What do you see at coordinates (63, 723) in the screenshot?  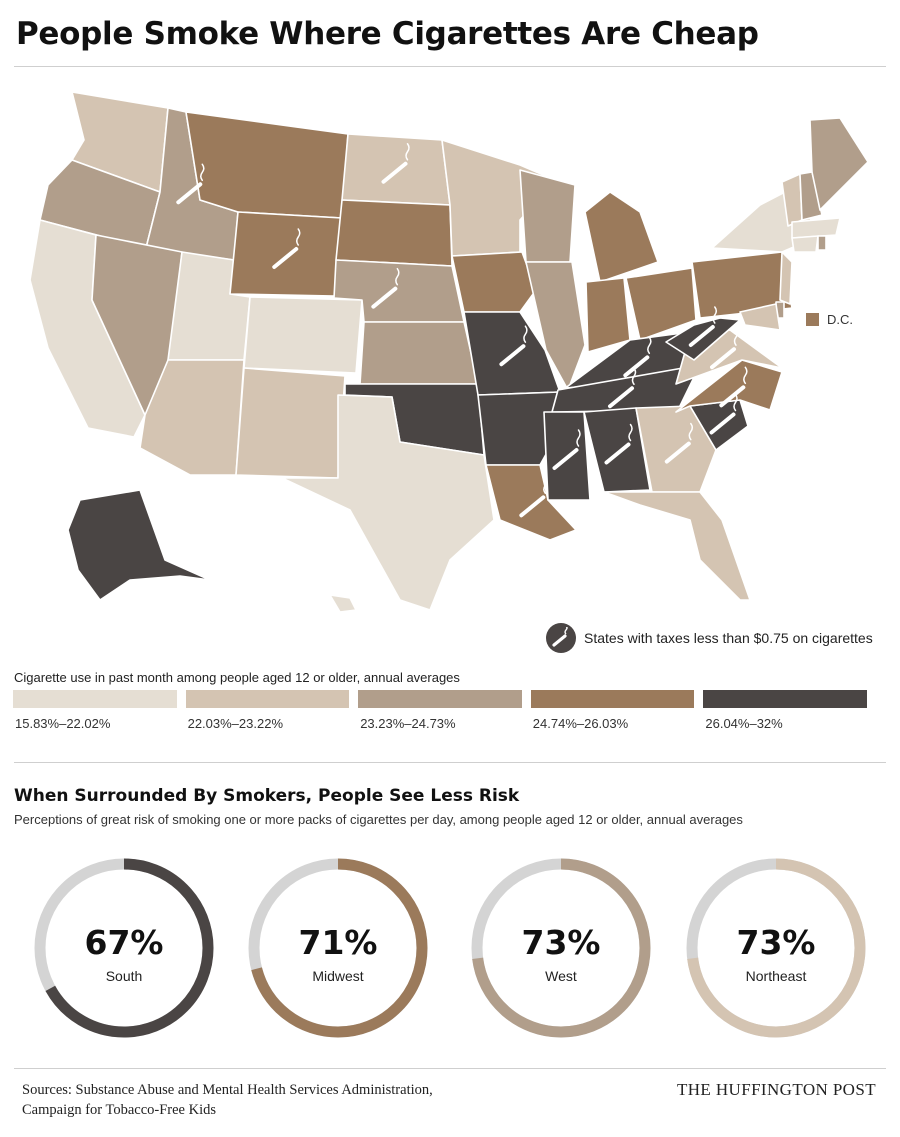 I see `legend-label: 15.83%–22.02%` at bounding box center [63, 723].